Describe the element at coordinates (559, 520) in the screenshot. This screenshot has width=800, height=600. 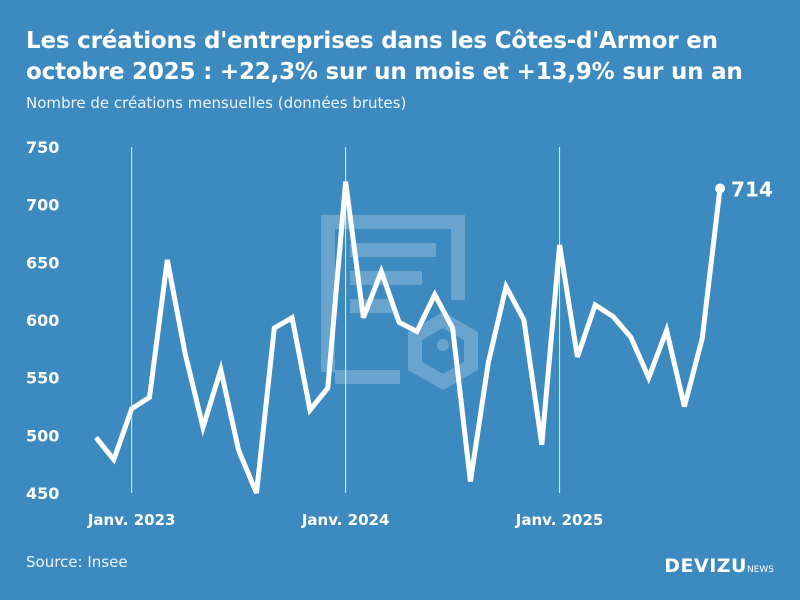
I see `x-tick-label: Janv. 2025` at that location.